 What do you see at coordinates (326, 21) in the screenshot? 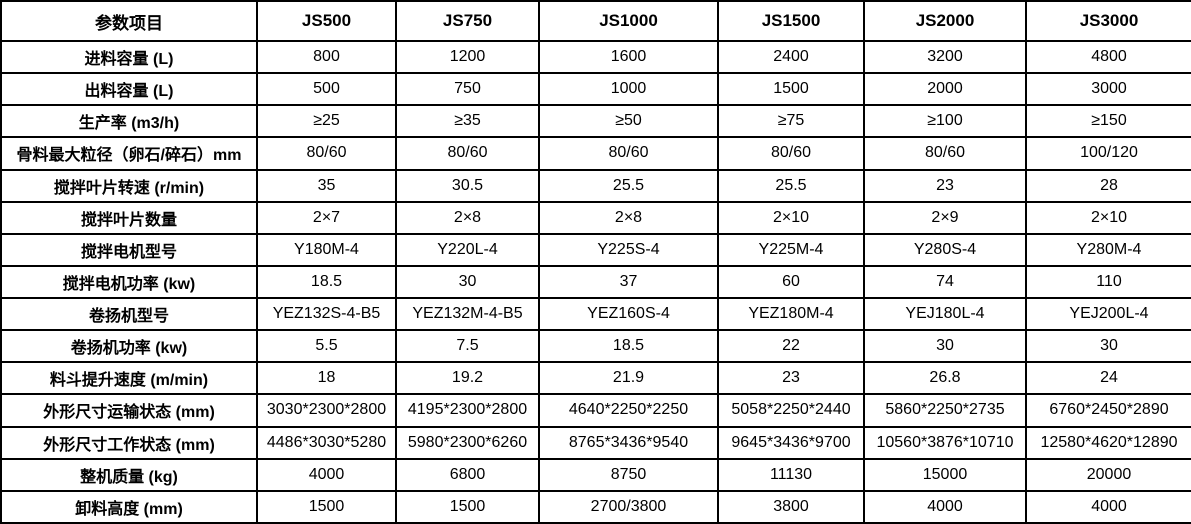
I see `model-column-header: JS500` at bounding box center [326, 21].